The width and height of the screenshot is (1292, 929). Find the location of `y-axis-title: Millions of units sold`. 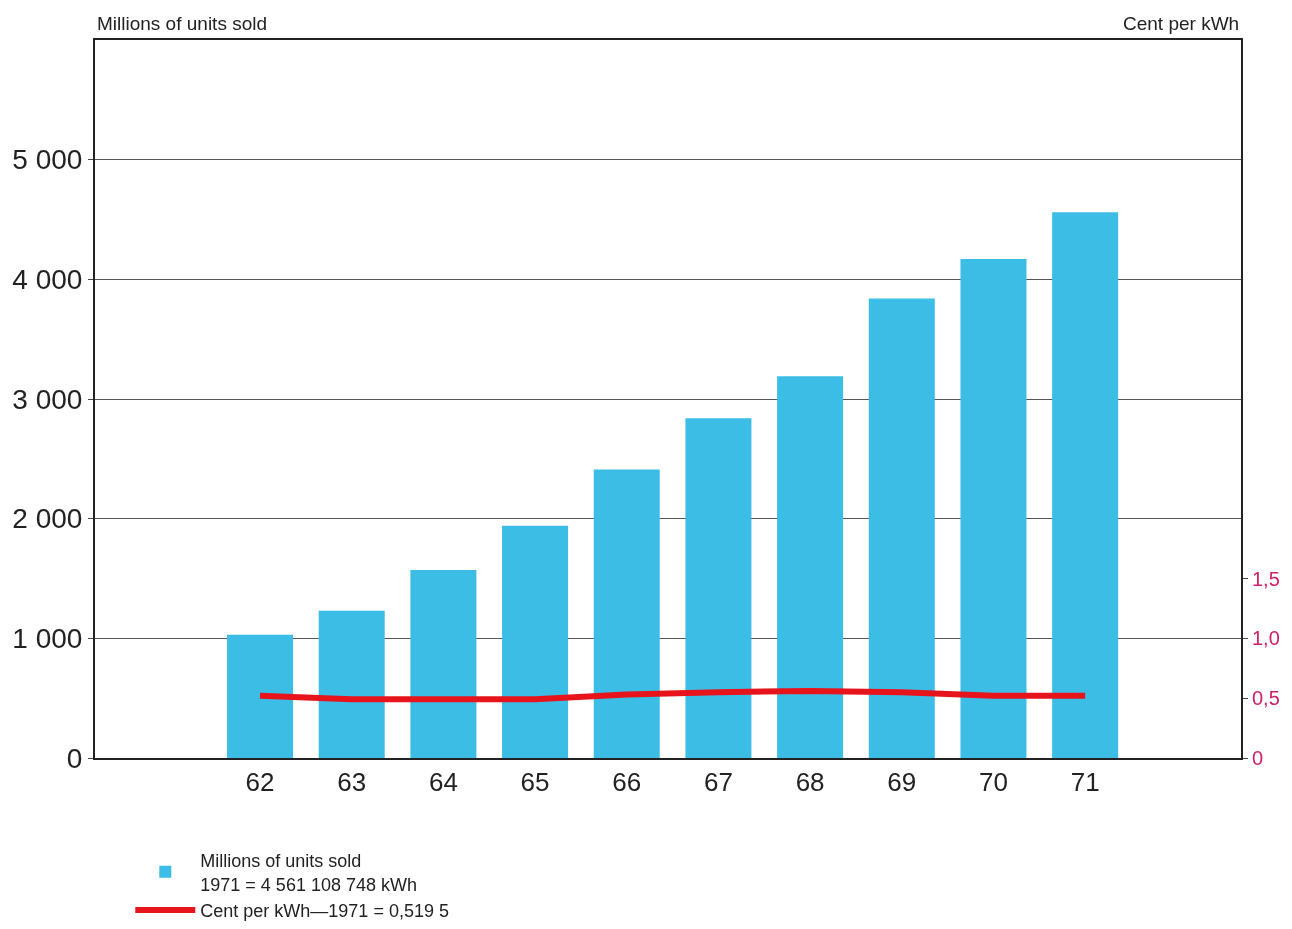

y-axis-title: Millions of units sold is located at coordinates (182, 23).